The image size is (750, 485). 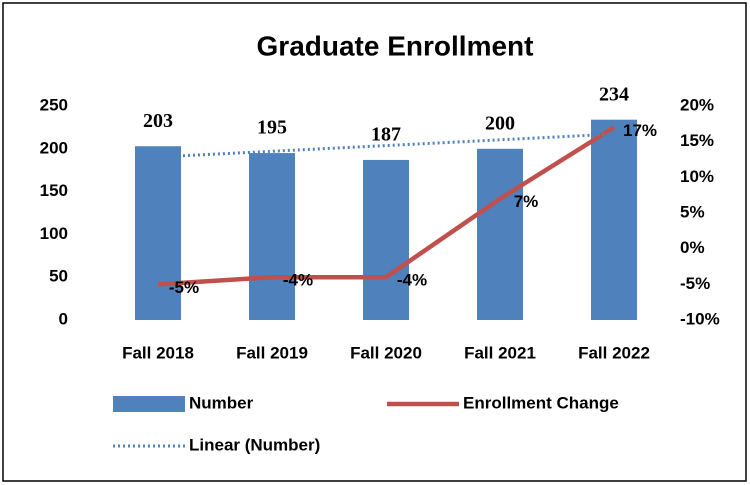 What do you see at coordinates (54, 190) in the screenshot?
I see `y-tick-label: 150` at bounding box center [54, 190].